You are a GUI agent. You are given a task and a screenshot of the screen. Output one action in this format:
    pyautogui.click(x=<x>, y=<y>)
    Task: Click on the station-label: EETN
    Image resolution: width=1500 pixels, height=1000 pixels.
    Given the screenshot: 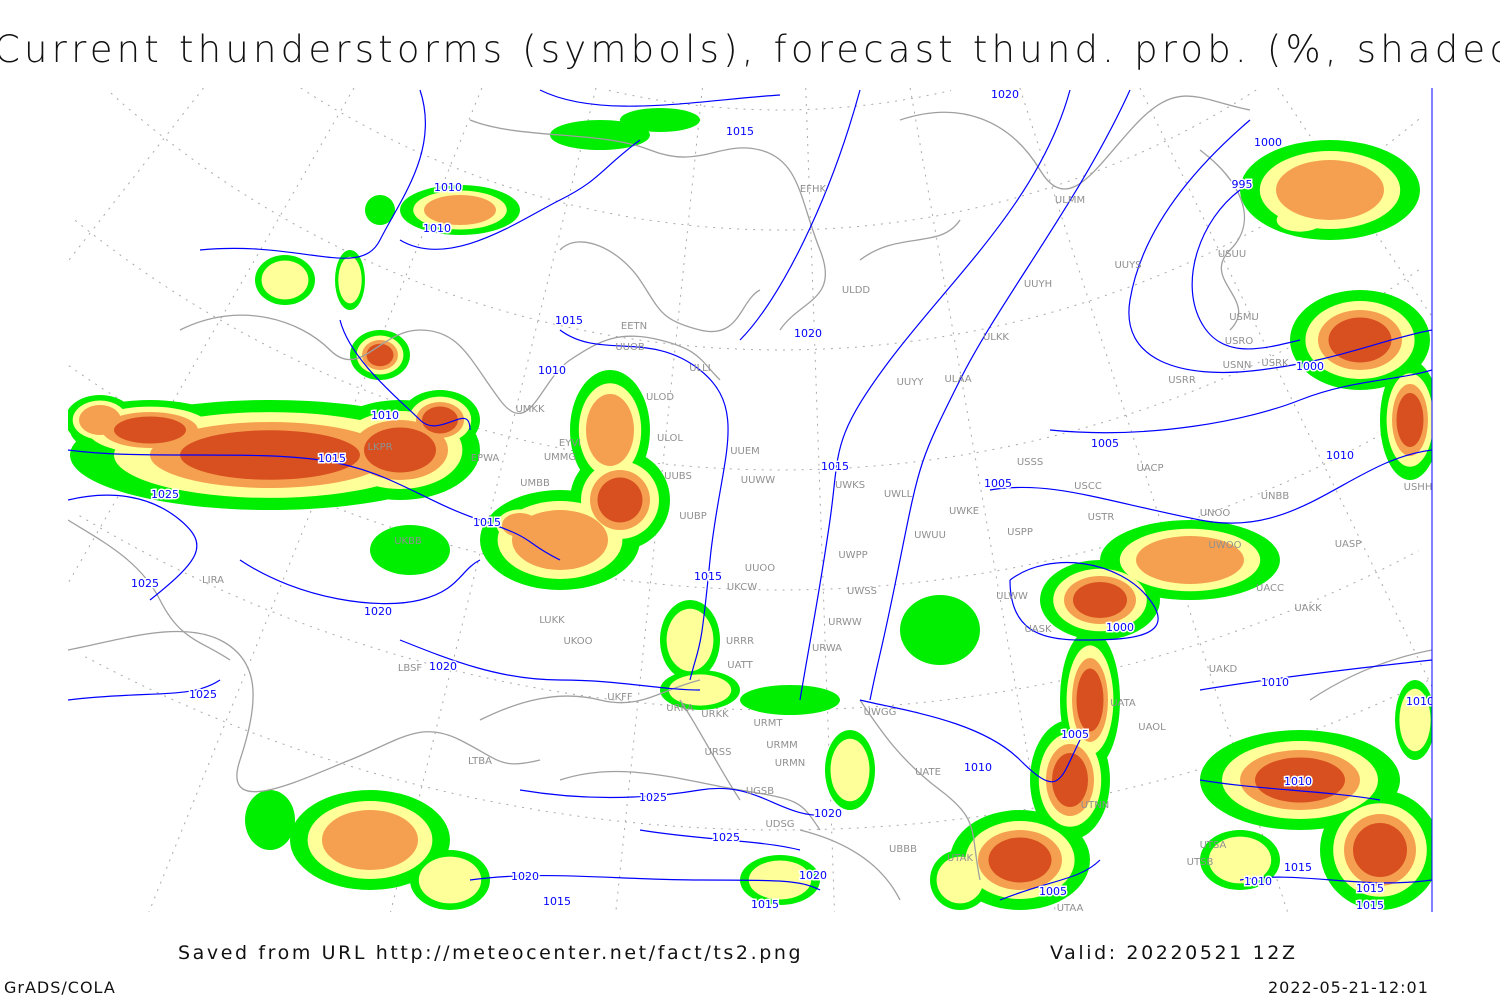 What is the action you would take?
    pyautogui.click(x=634, y=326)
    